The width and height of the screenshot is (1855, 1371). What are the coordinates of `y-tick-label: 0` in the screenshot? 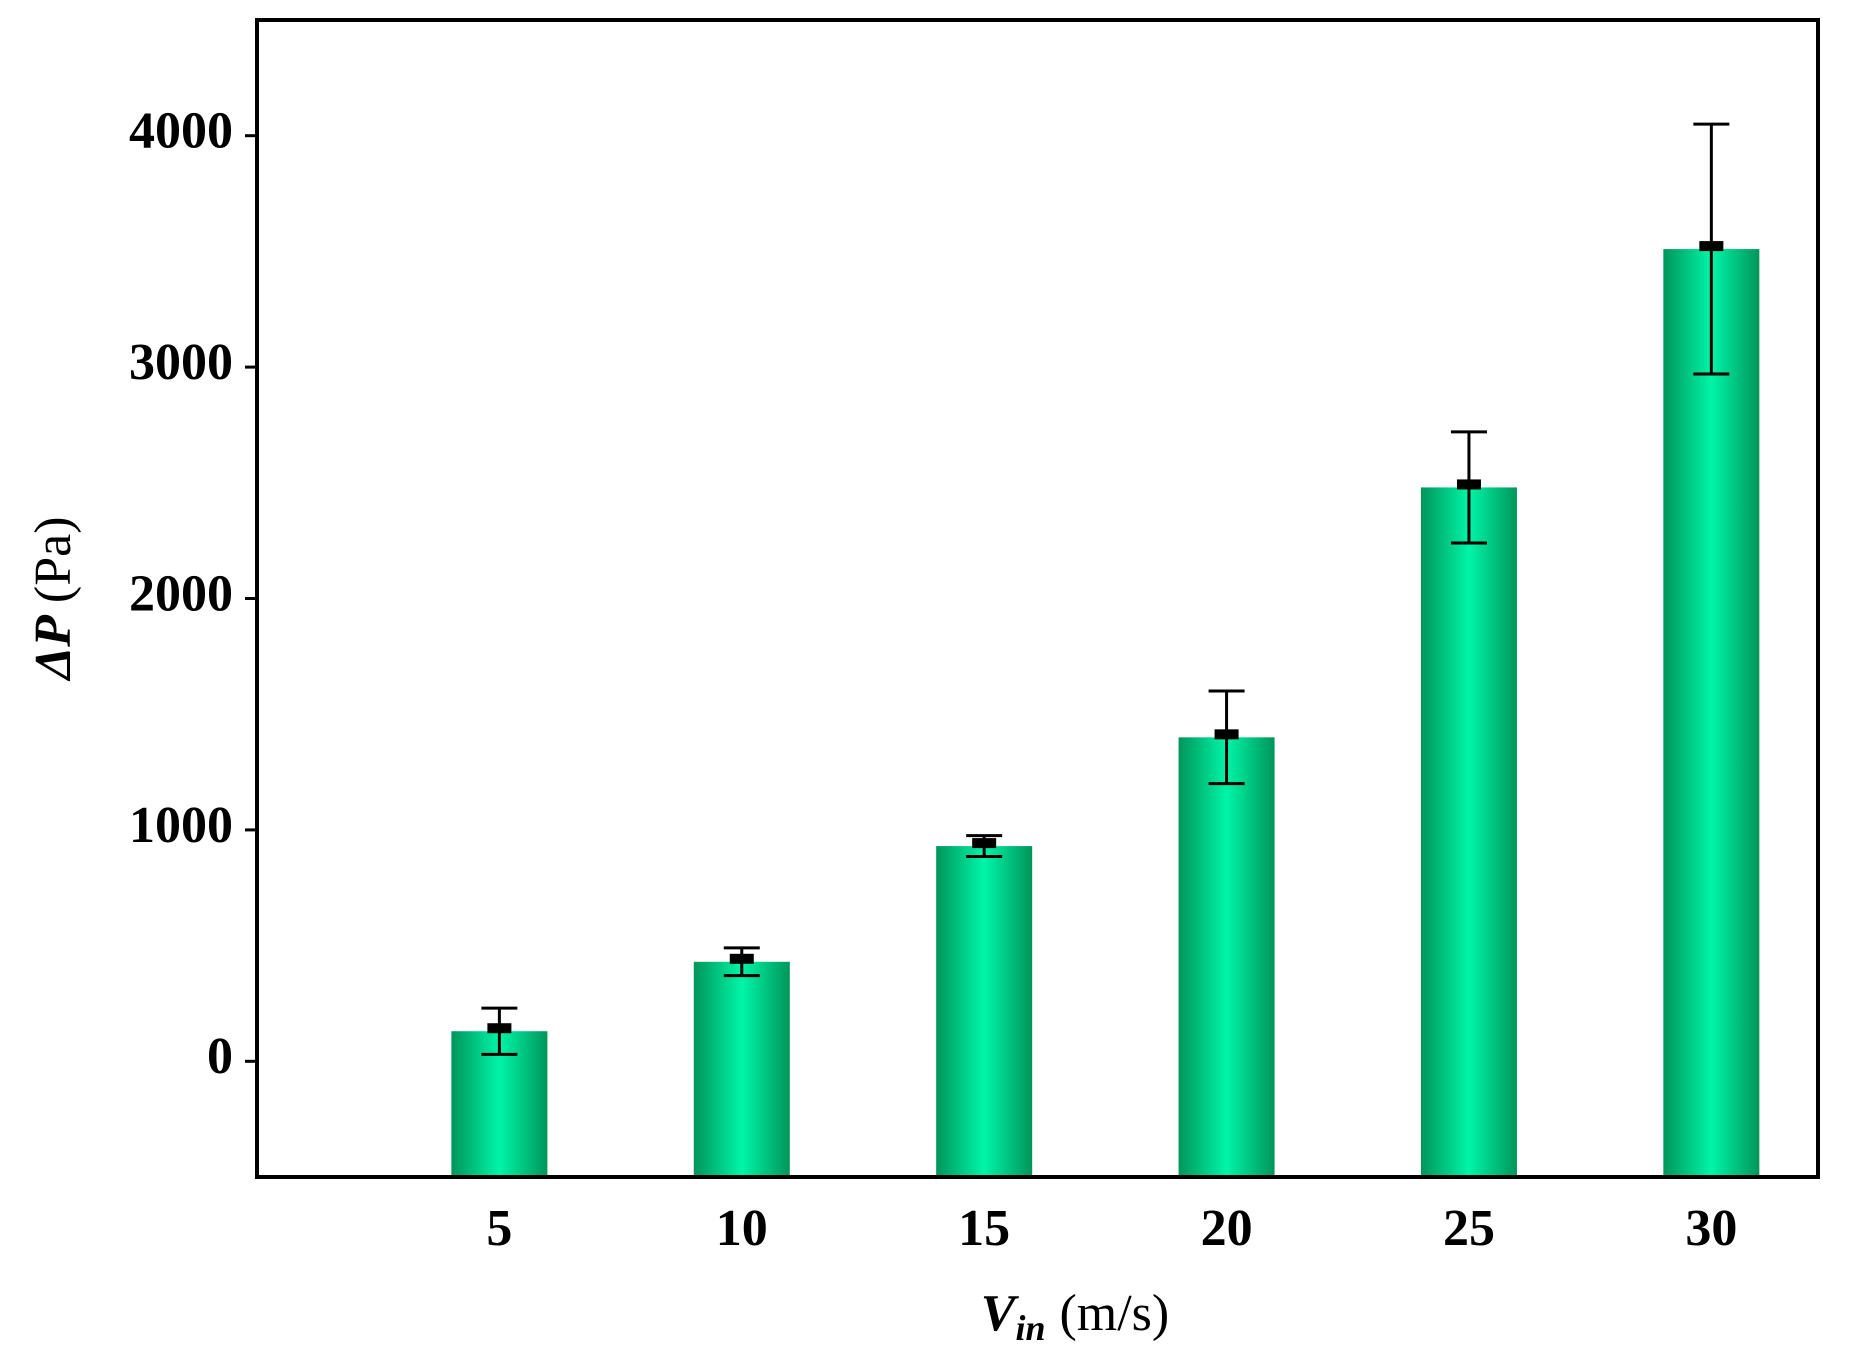 It's located at (220, 1056).